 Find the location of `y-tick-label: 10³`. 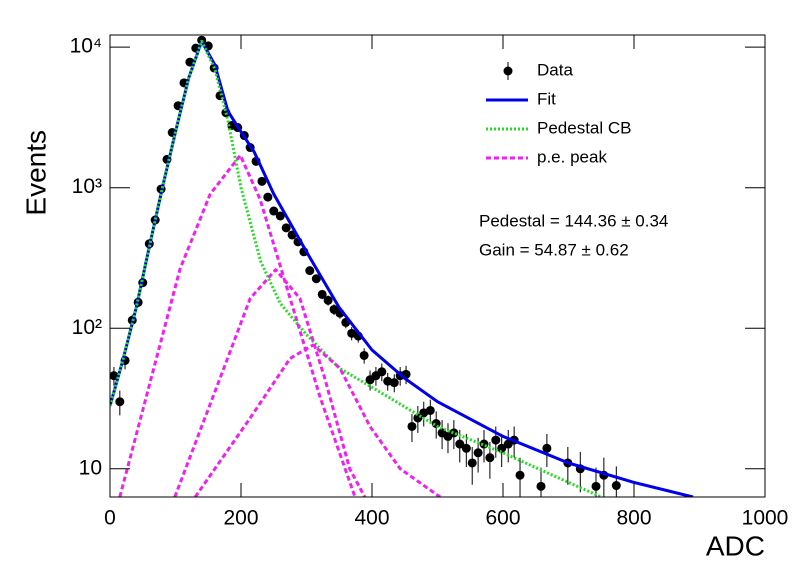

y-tick-label: 10³ is located at coordinates (87, 186).